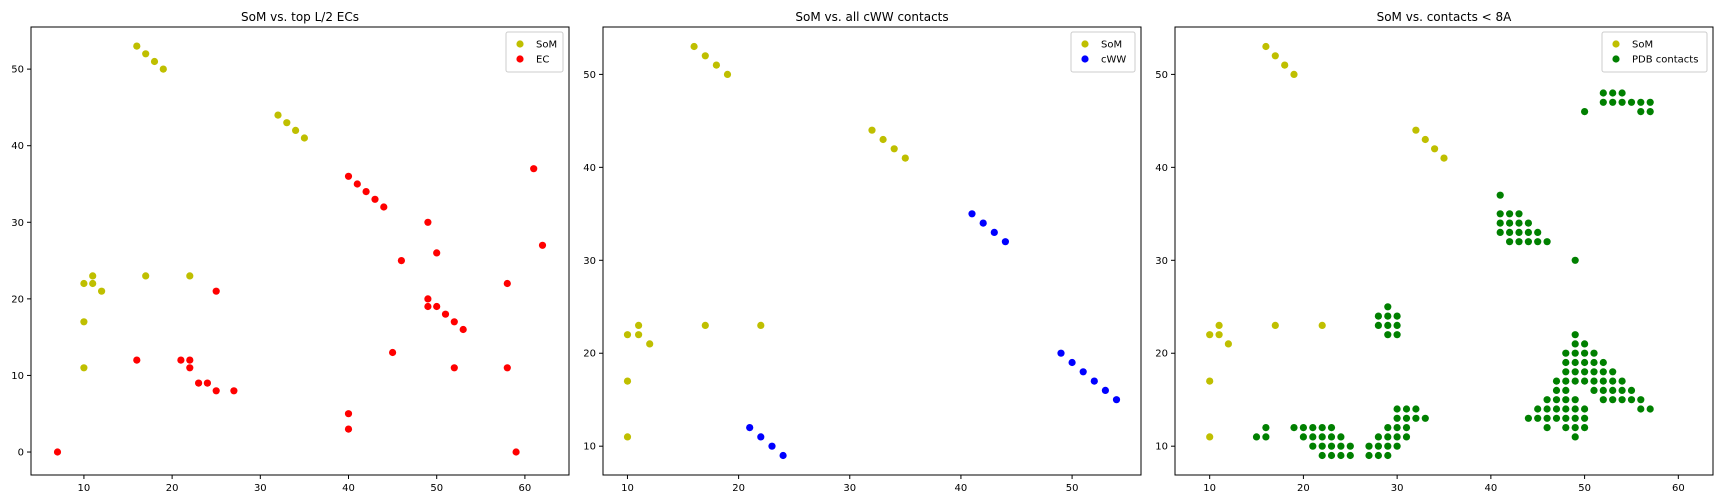 The width and height of the screenshot is (1728, 504). Describe the element at coordinates (1161, 261) in the screenshot. I see `y-tick-label: 30` at that location.